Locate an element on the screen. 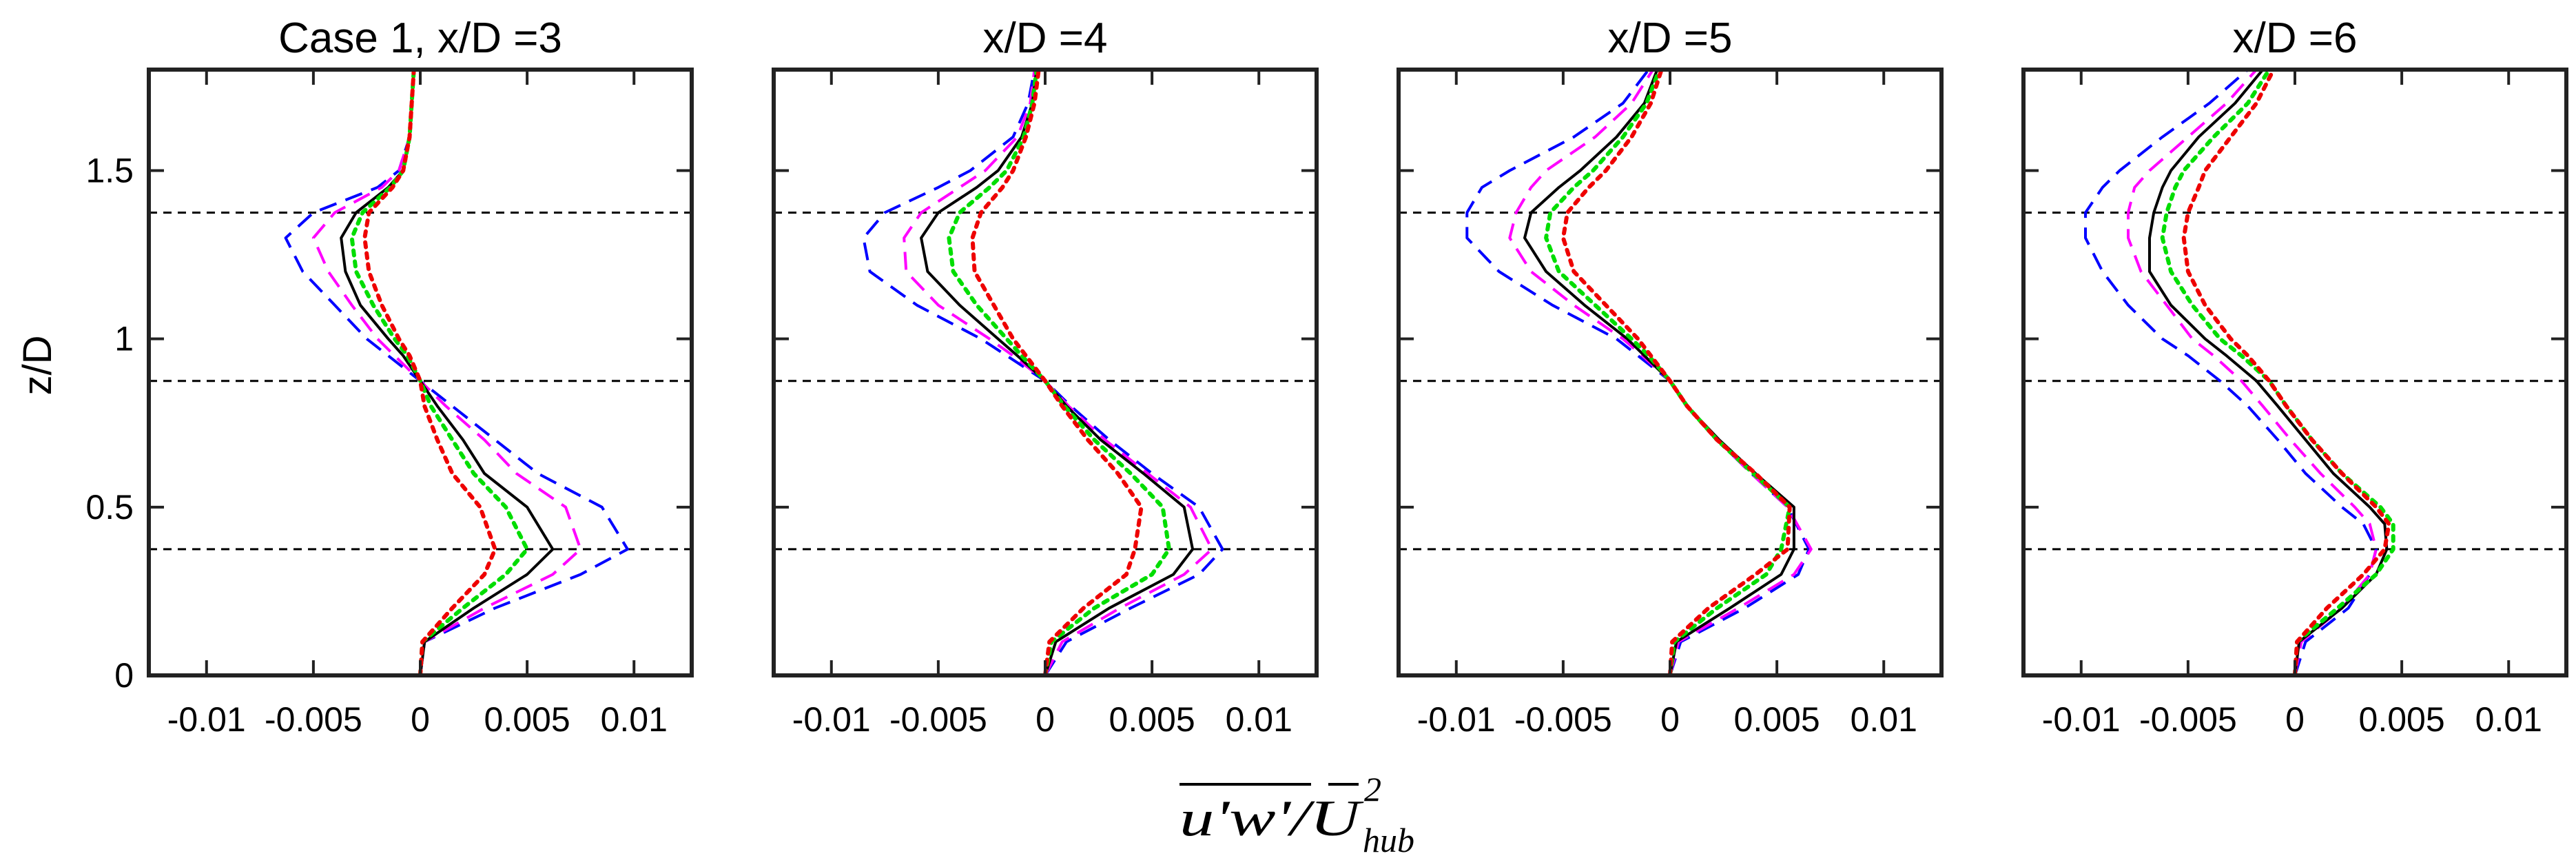 Image resolution: width=2576 pixels, height=867 pixels. x-axis-label-text: u'w'/U is located at coordinates (1271, 818).